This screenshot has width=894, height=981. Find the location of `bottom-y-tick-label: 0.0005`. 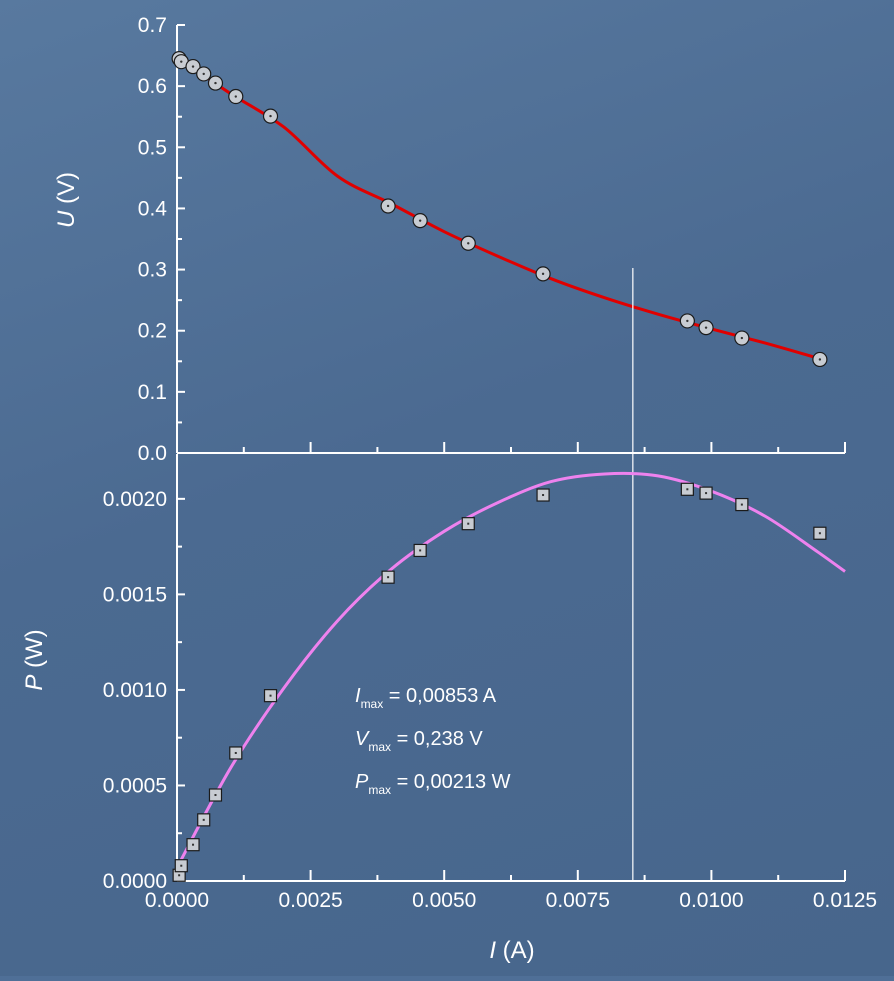

bottom-y-tick-label: 0.0005 is located at coordinates (135, 785).